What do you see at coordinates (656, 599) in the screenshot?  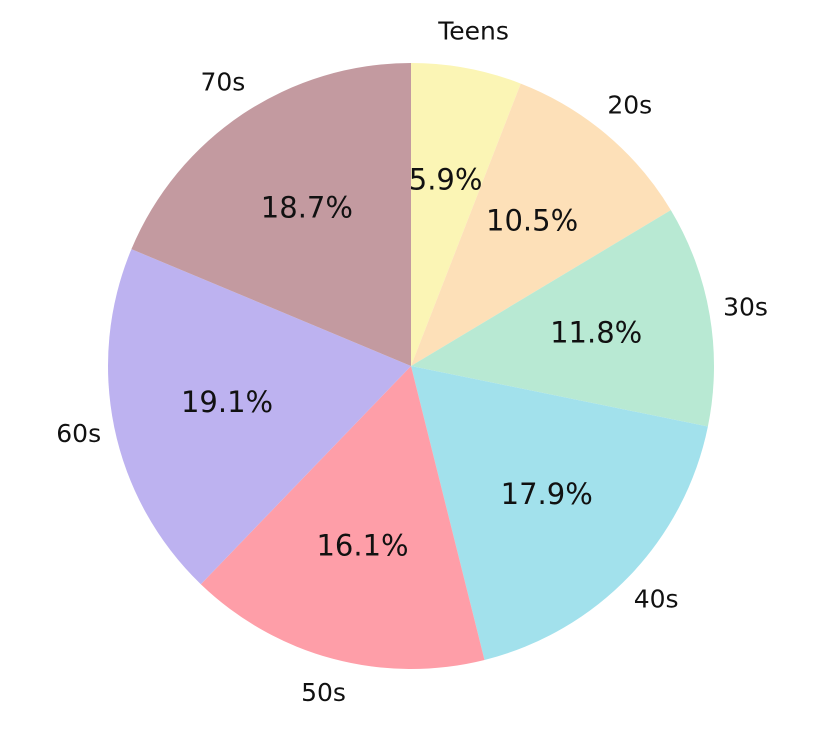 I see `slice-label: 40s` at bounding box center [656, 599].